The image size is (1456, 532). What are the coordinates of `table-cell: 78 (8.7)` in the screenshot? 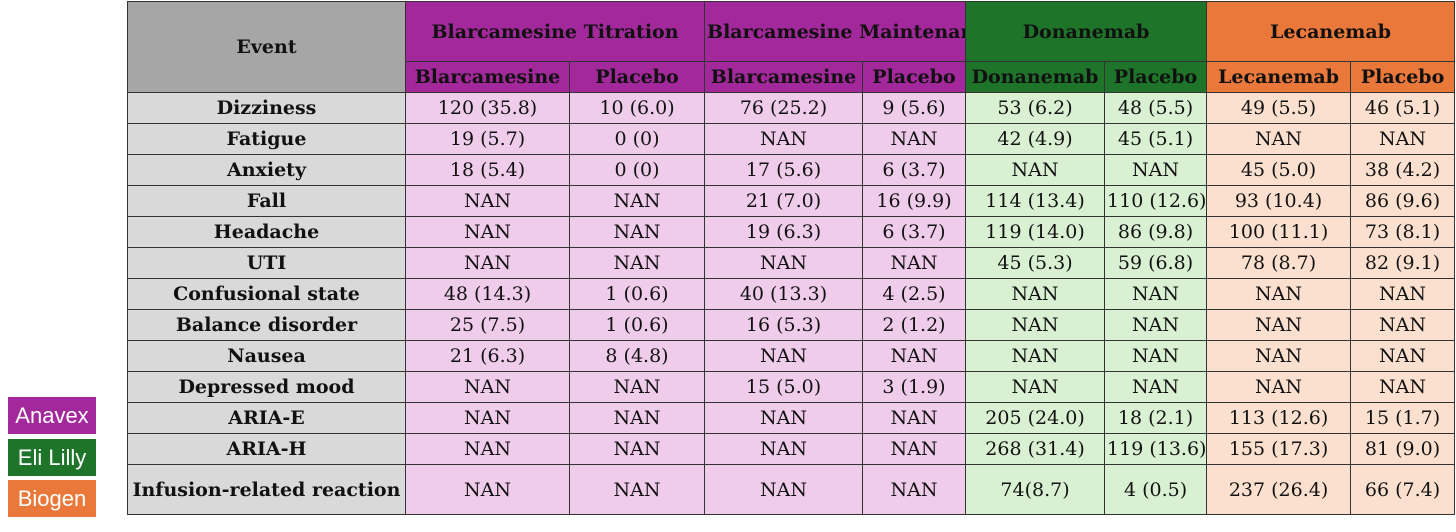 It's located at (1279, 263).